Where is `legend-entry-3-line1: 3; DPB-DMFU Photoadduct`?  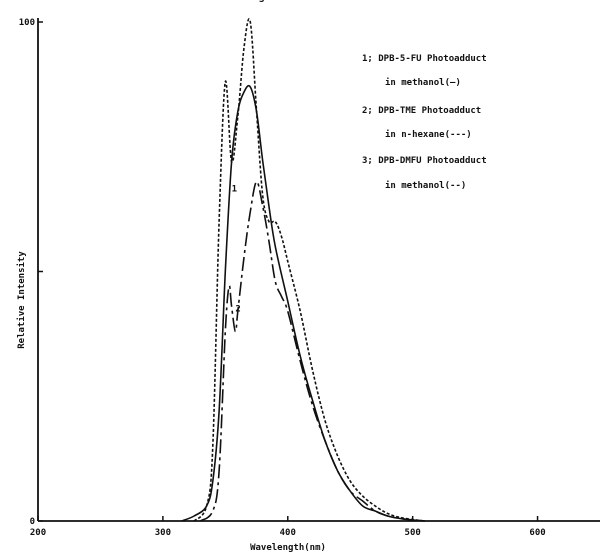
legend-entry-3-line1: 3; DPB-DMFU Photoadduct is located at coordinates (424, 161).